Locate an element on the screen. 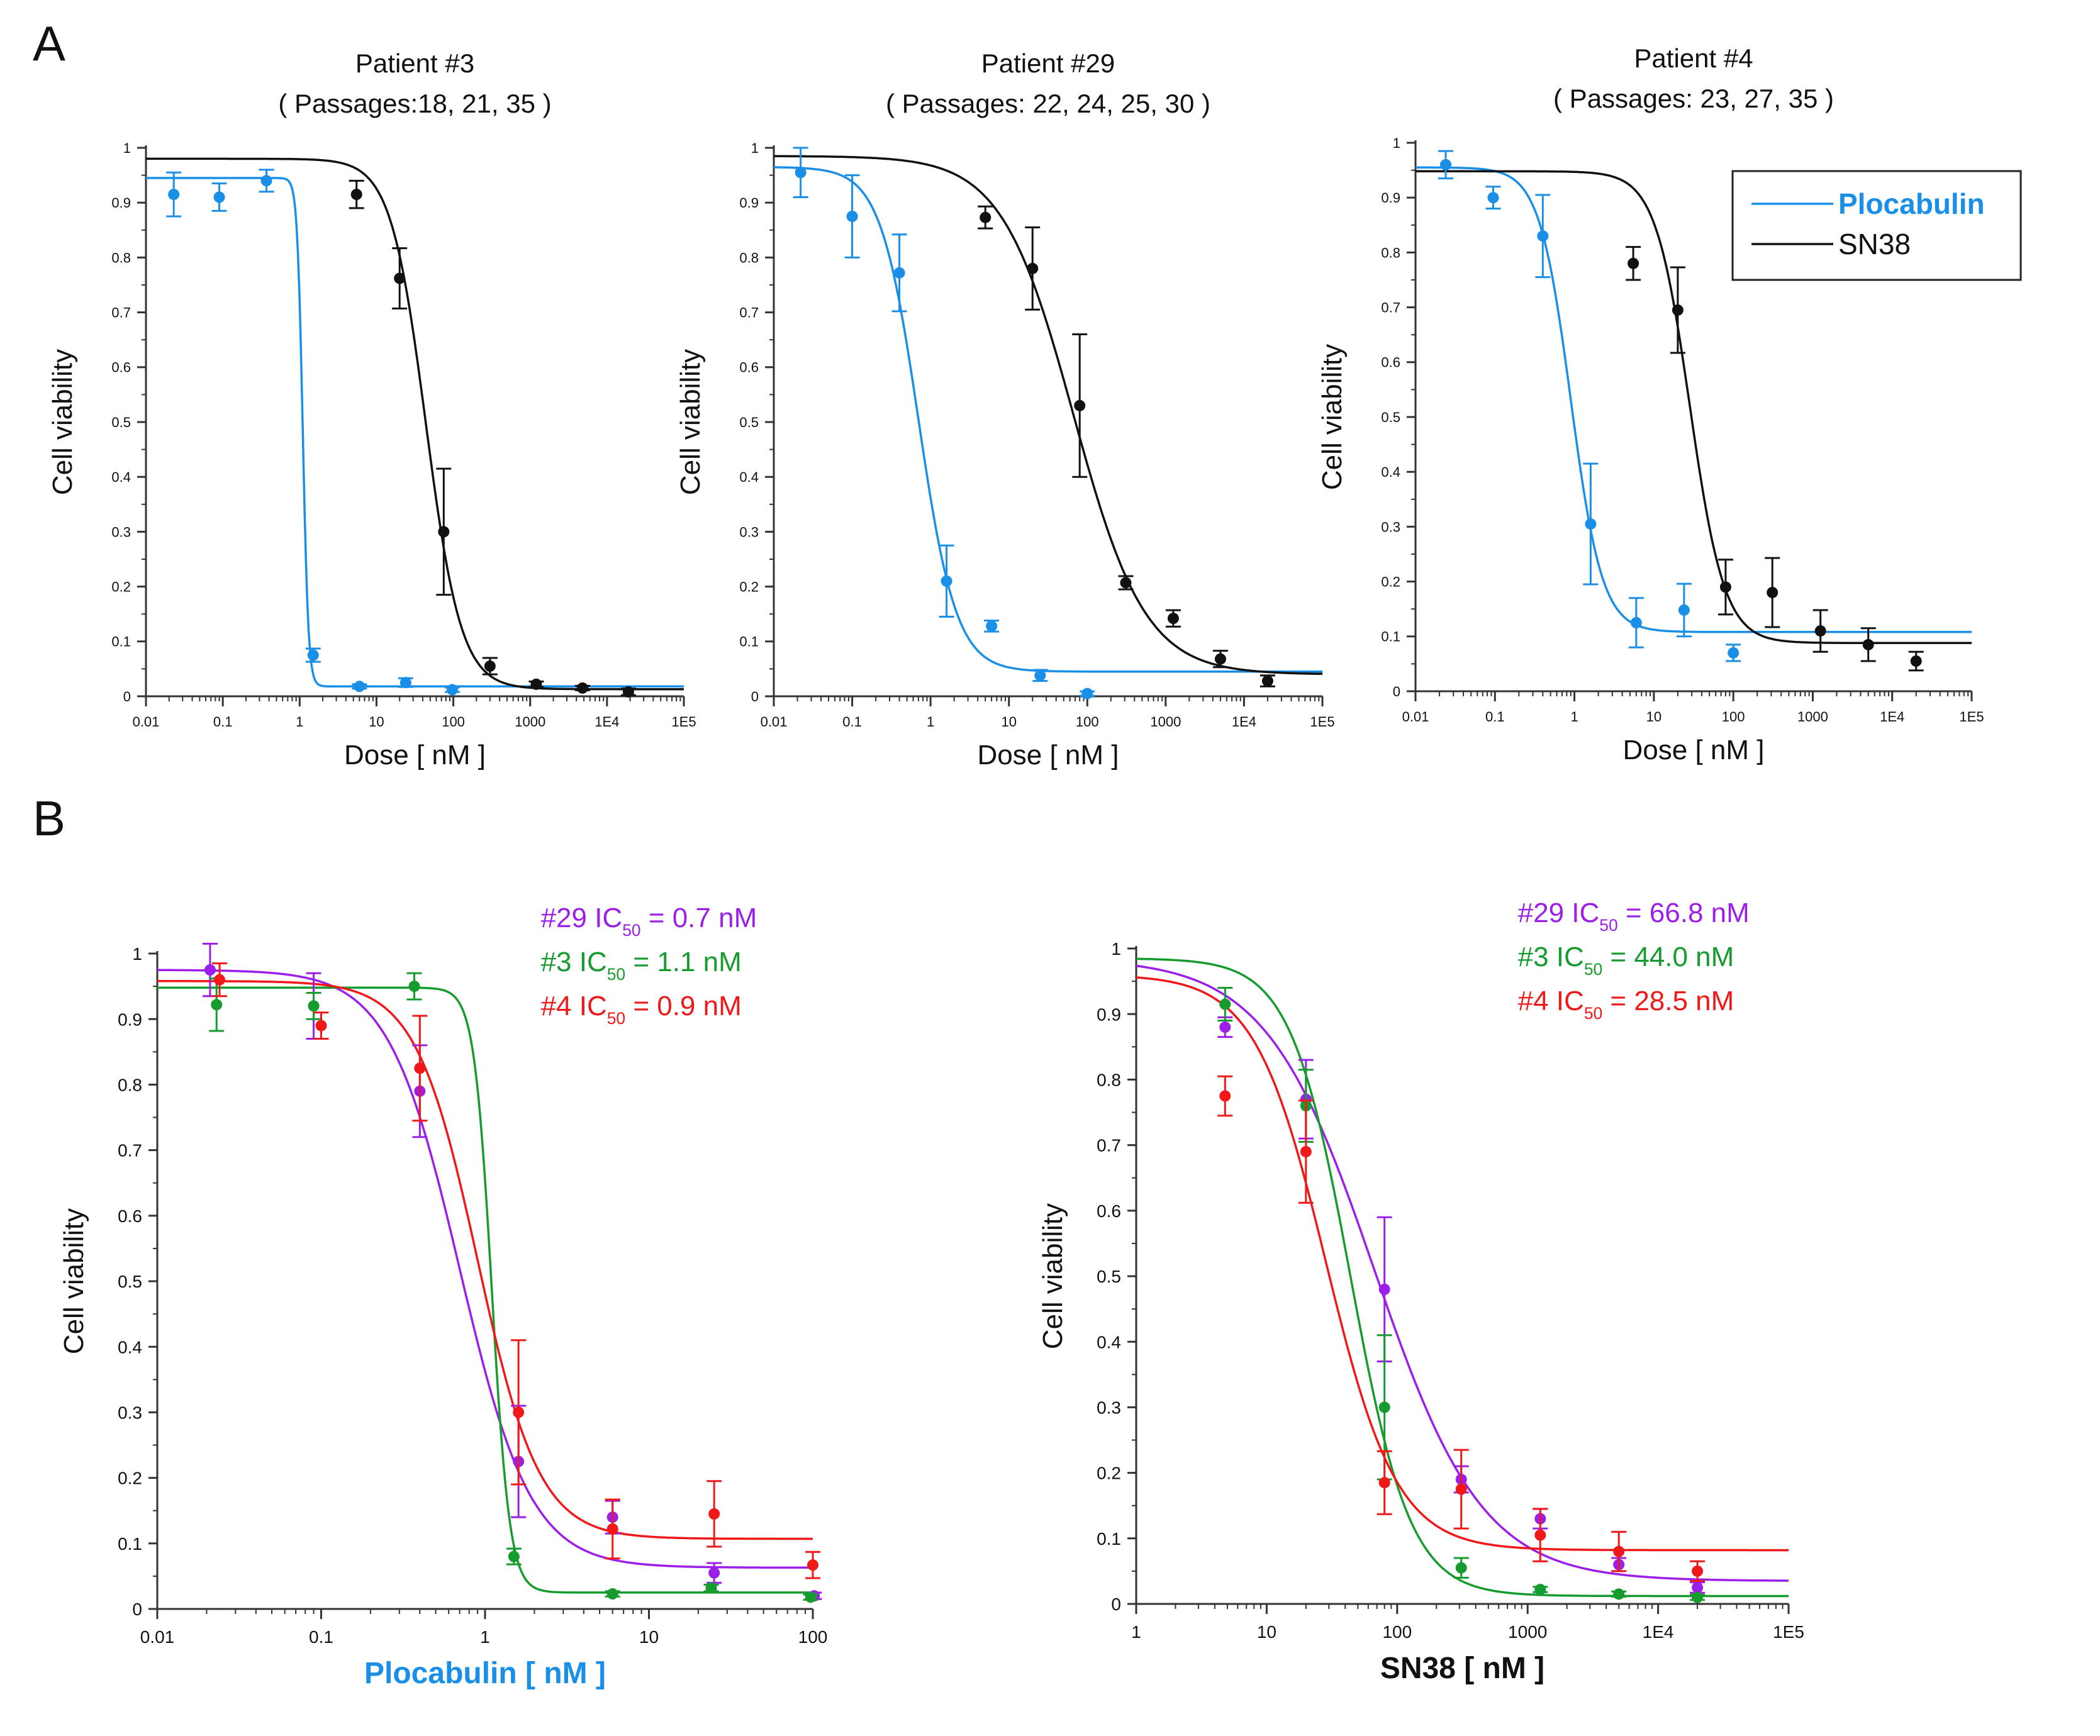 The height and width of the screenshot is (1736, 2100). x-tick-label: 100 is located at coordinates (1397, 1632).